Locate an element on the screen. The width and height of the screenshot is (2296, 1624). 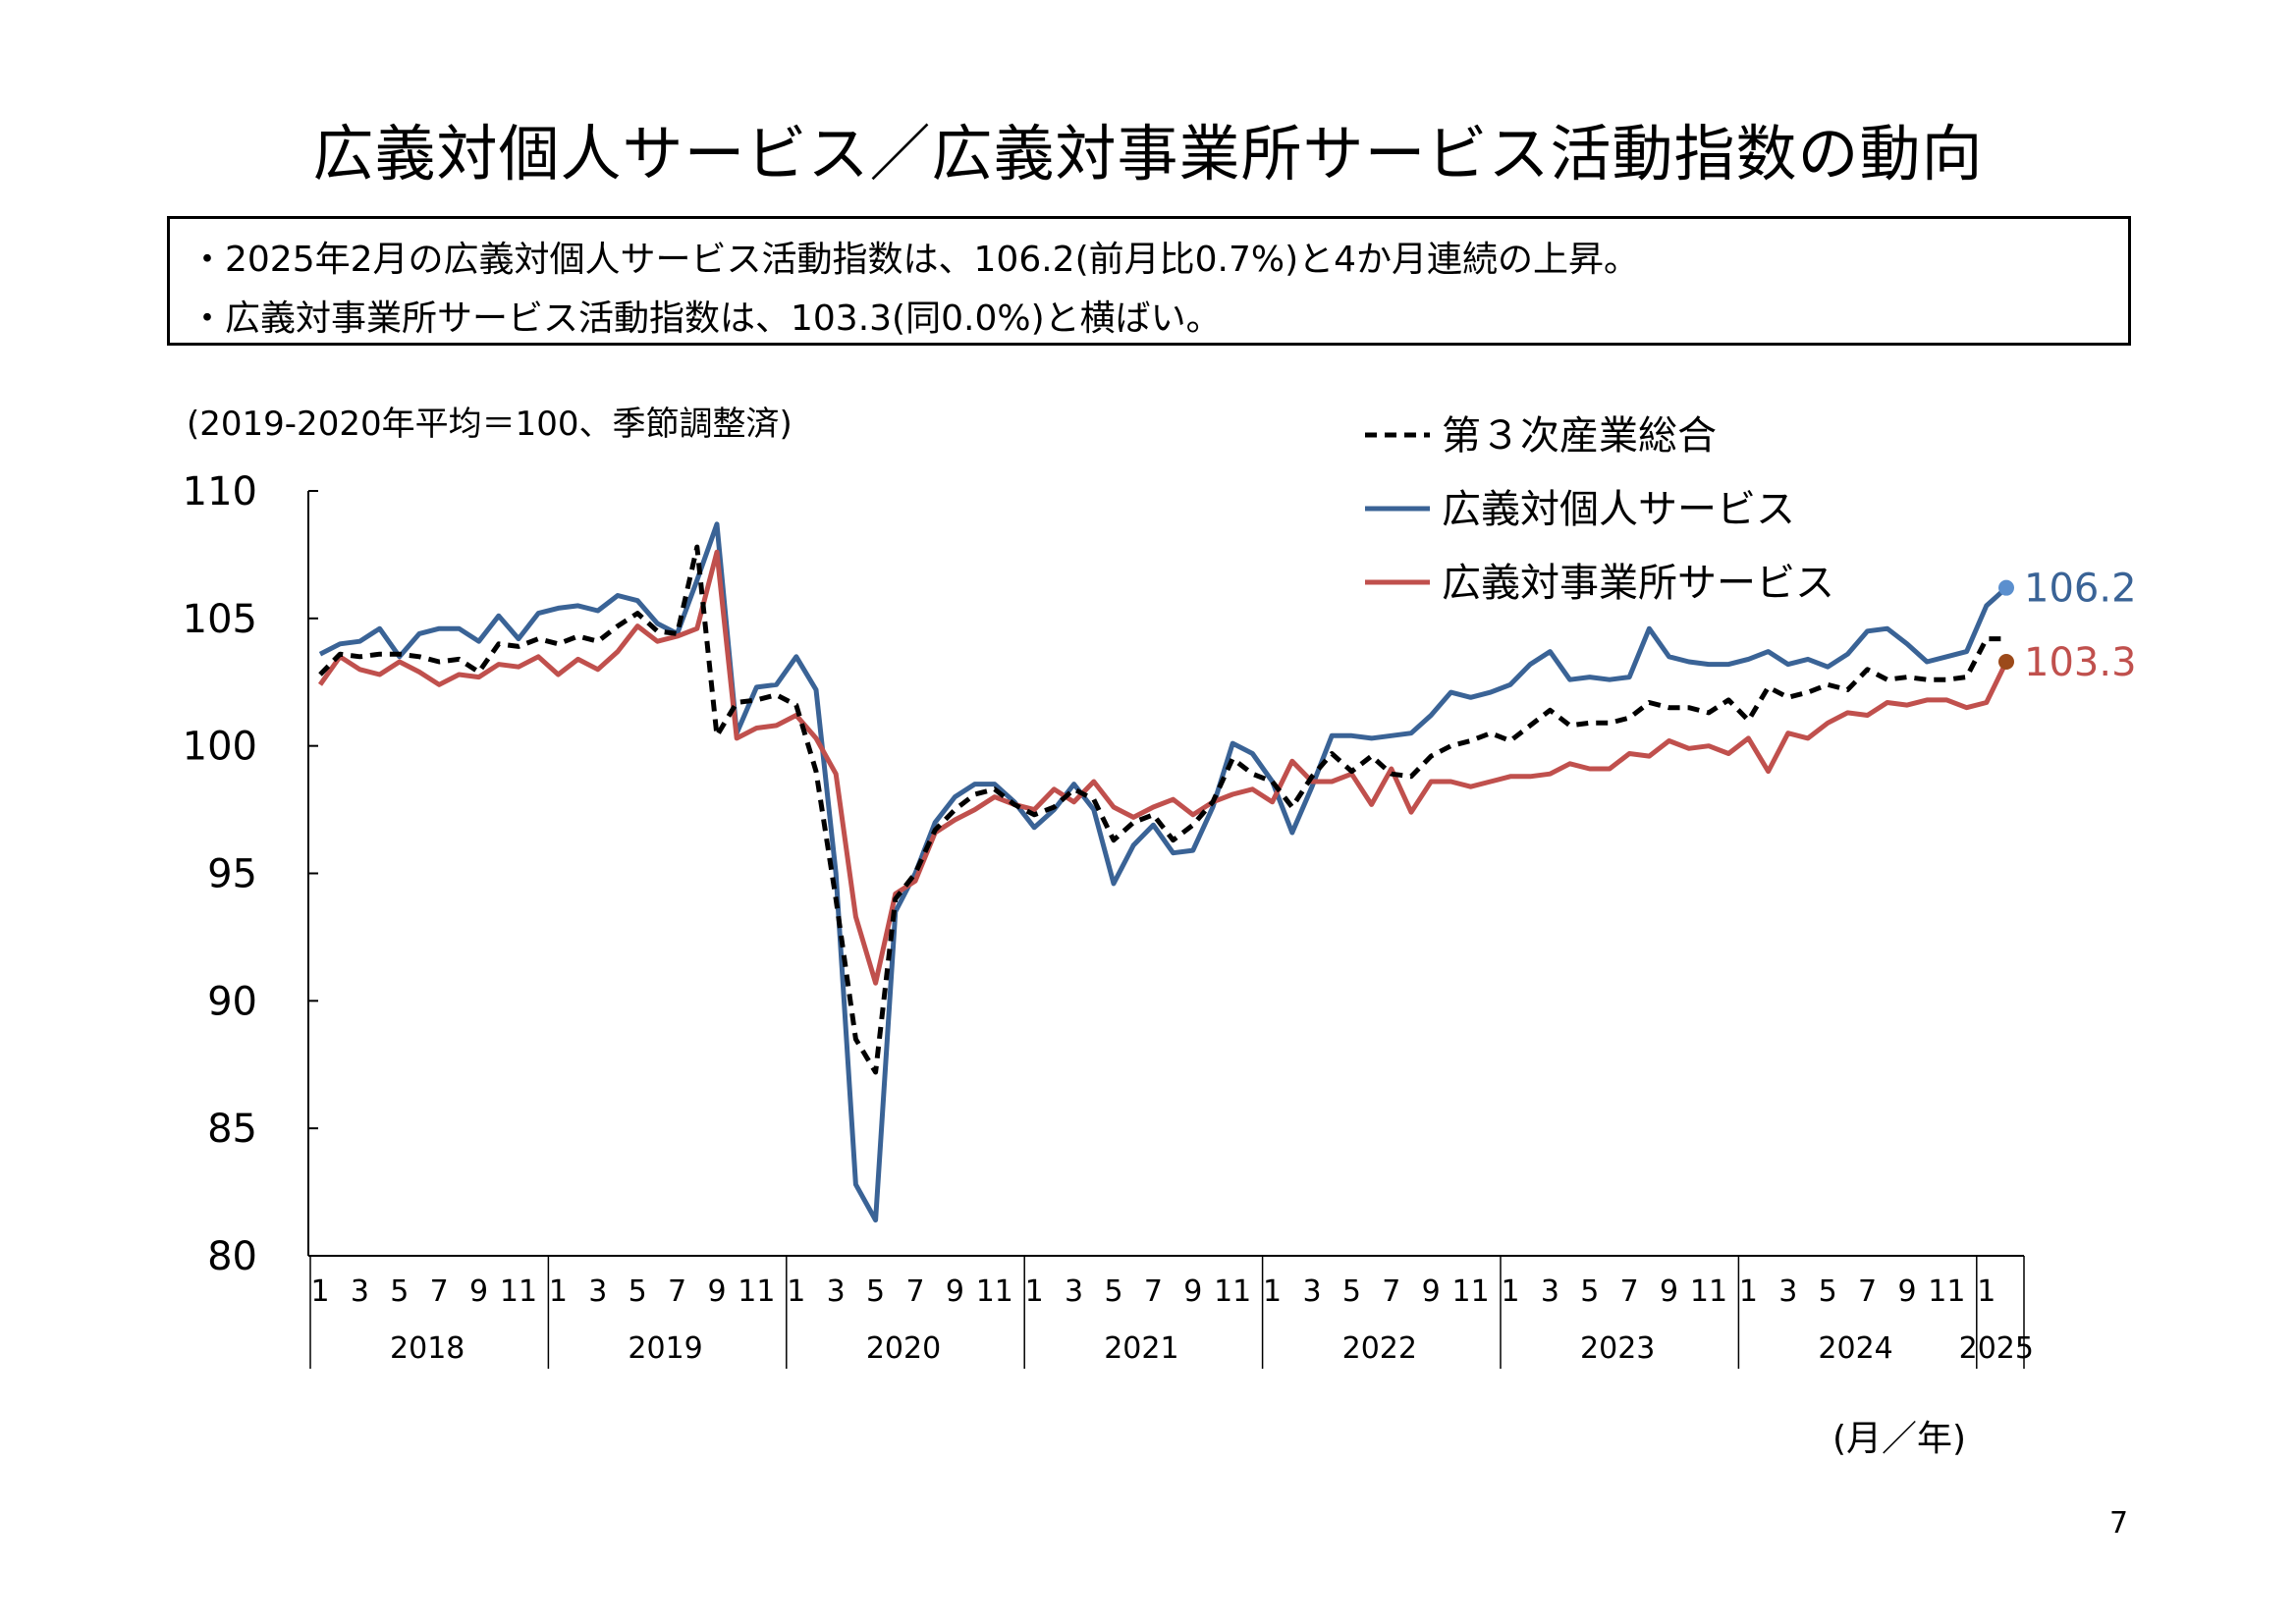
business-end-label: 103.3 is located at coordinates (2080, 662).